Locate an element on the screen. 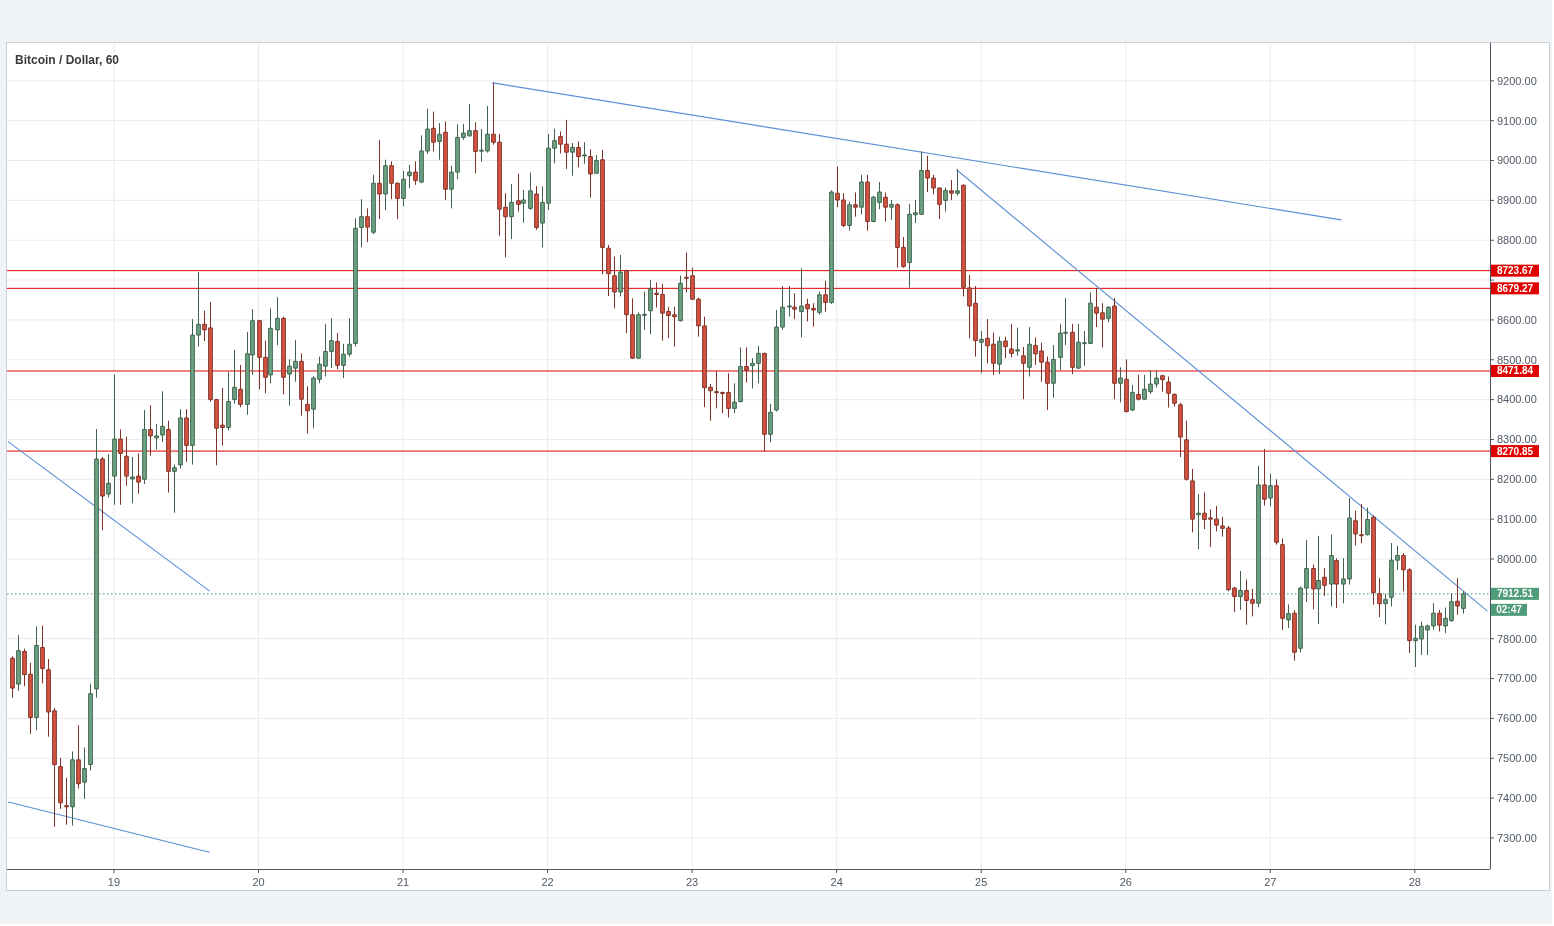 The image size is (1554, 926). y-tick-label: 7300.00 is located at coordinates (1517, 837).